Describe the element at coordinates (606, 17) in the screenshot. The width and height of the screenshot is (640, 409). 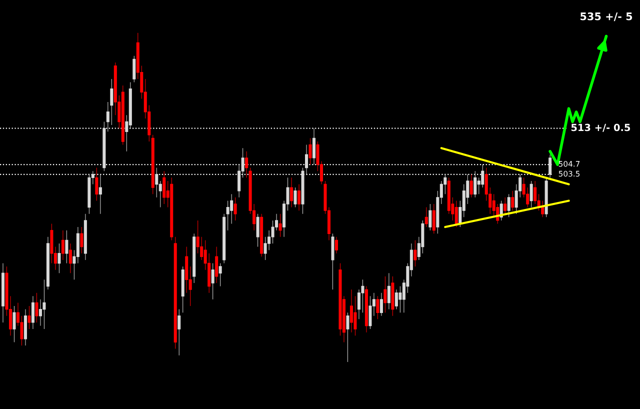
I see `text: 535 +/- 5` at that location.